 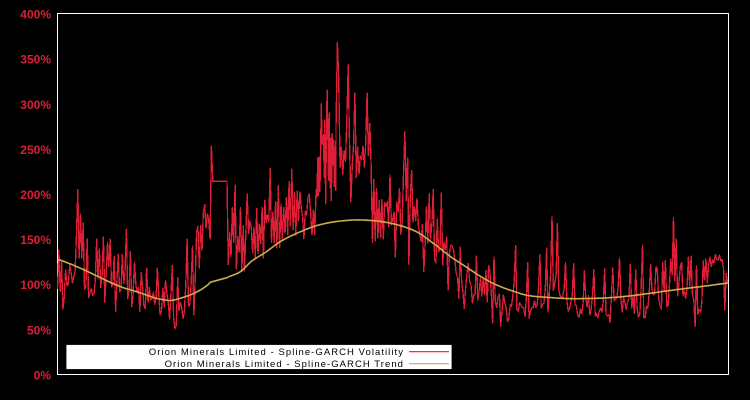 What do you see at coordinates (39, 330) in the screenshot?
I see `svg-text: 50%` at bounding box center [39, 330].